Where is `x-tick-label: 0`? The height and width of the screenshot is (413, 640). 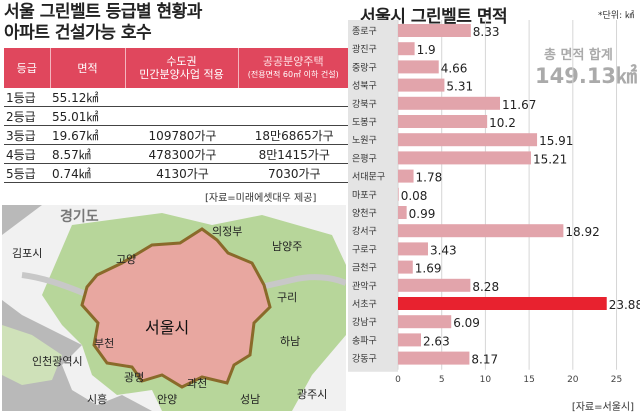 x-tick-label: 0 is located at coordinates (398, 380).